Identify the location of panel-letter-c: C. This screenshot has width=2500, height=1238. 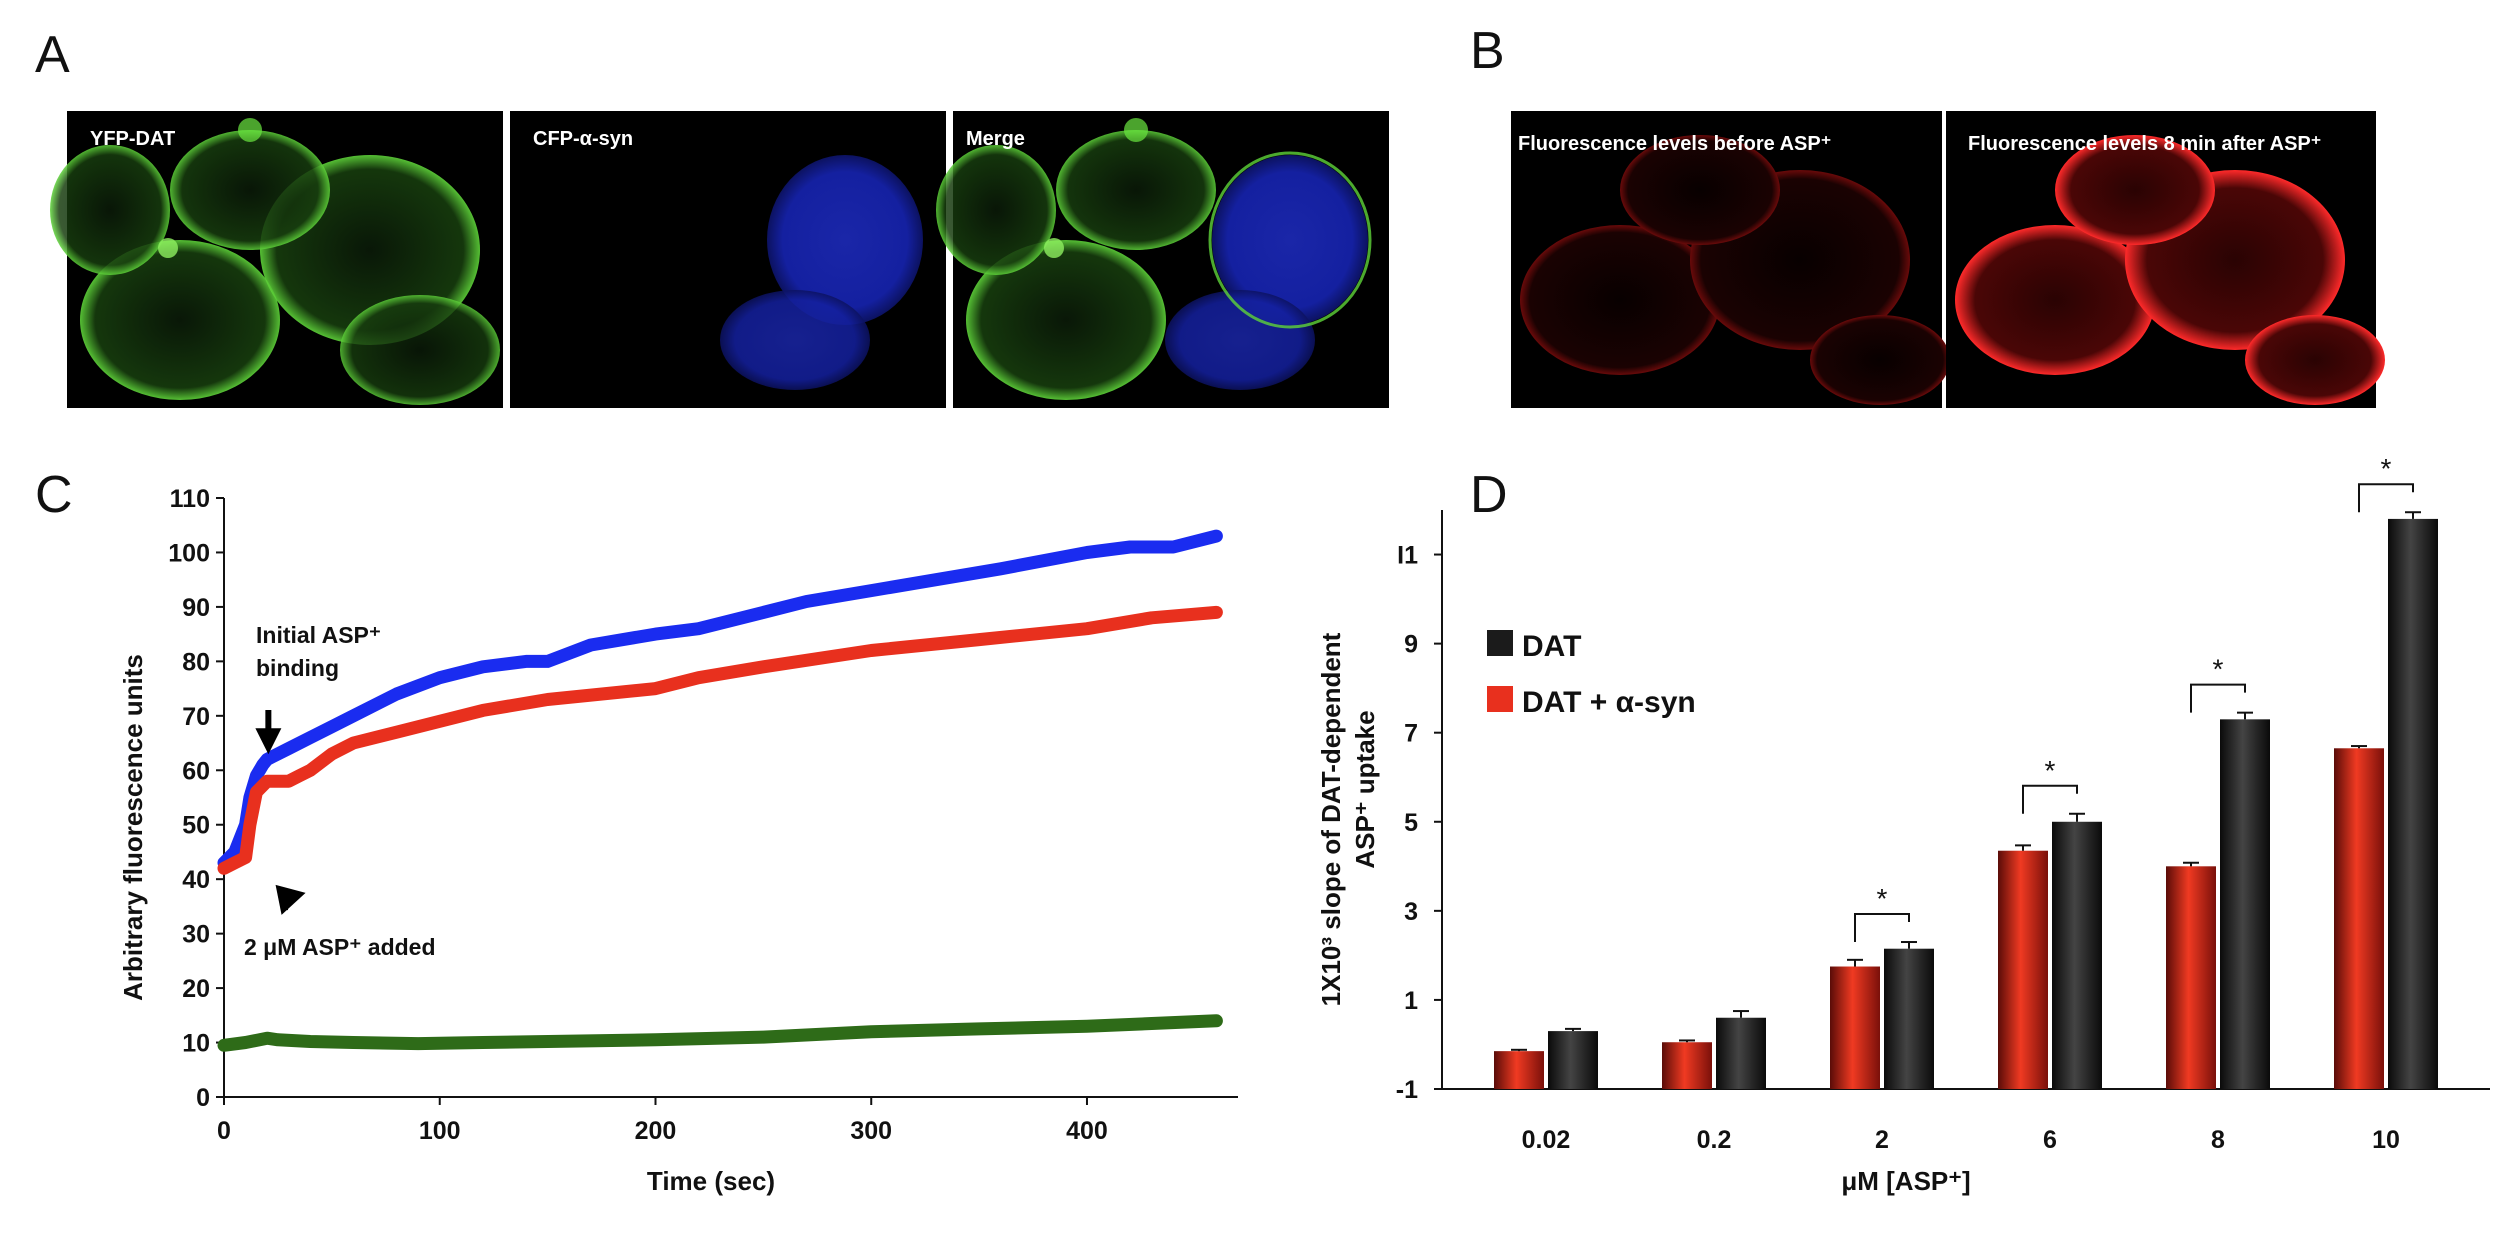
(54, 495).